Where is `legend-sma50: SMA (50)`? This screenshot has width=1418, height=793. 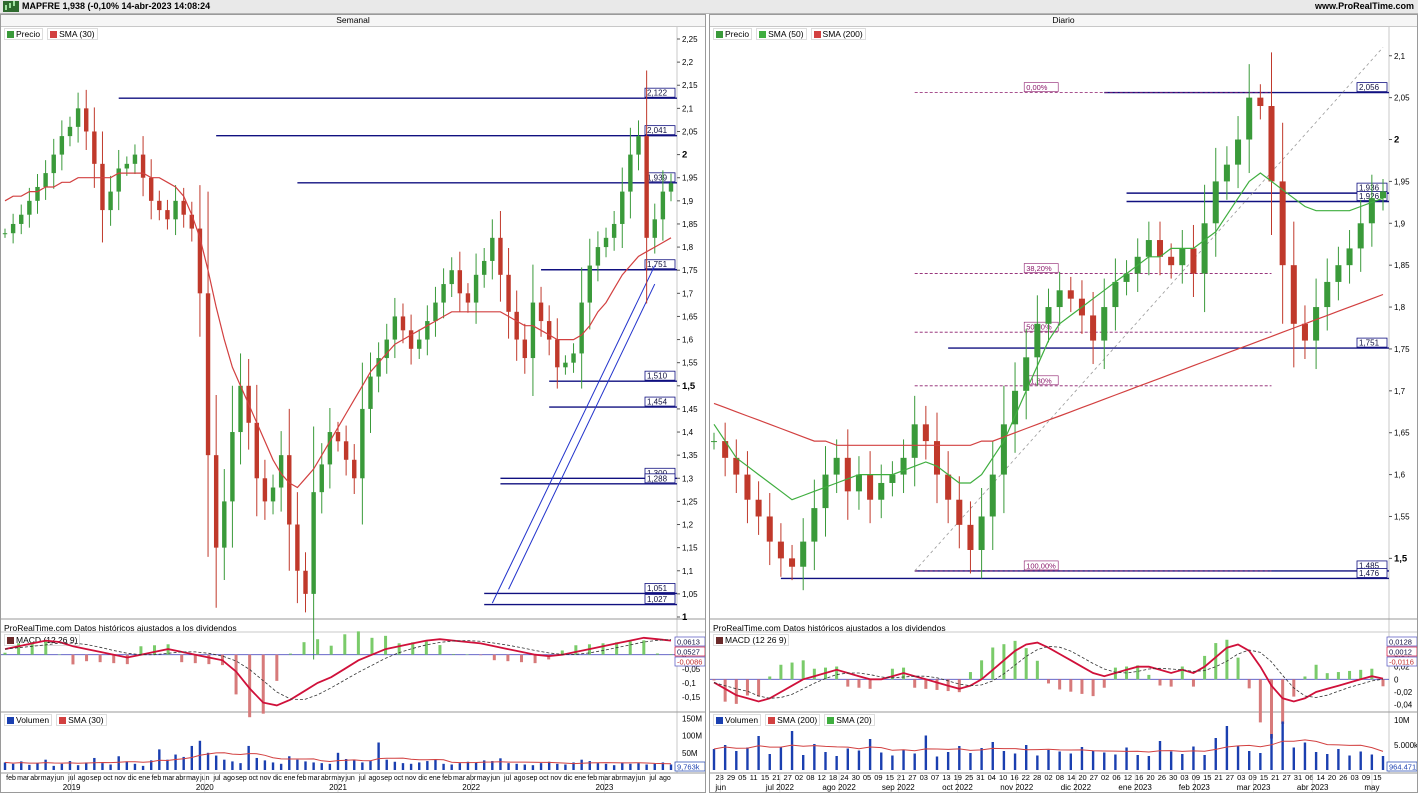
legend-sma50: SMA (50) is located at coordinates (781, 34).